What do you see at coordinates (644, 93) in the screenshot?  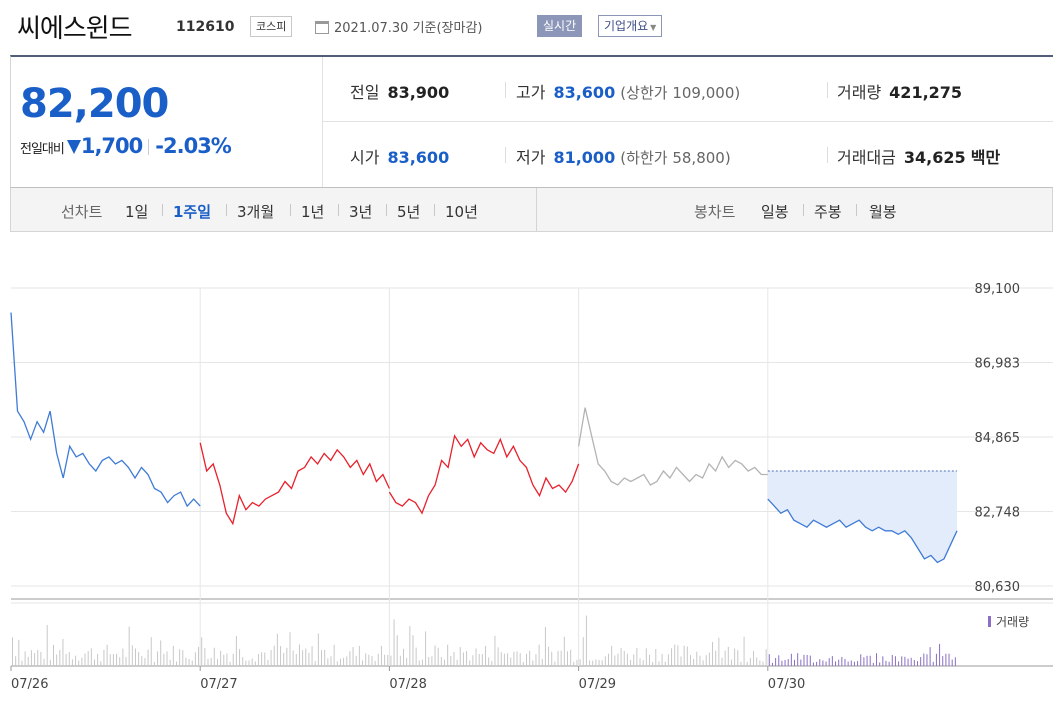 I see `upper-limit-label: (상한가` at bounding box center [644, 93].